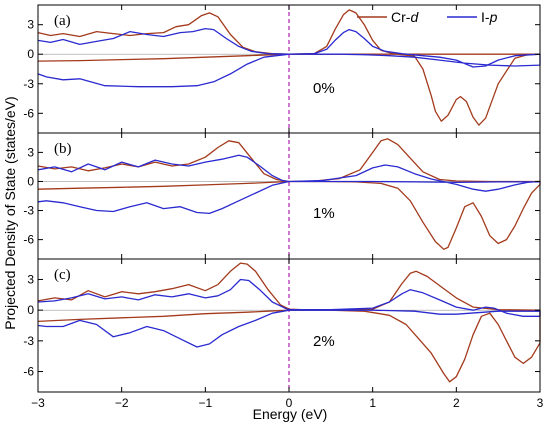 The width and height of the screenshot is (550, 427). Describe the element at coordinates (10, 212) in the screenshot. I see `y-axis-title: Projected Density of State (states/eV)` at that location.